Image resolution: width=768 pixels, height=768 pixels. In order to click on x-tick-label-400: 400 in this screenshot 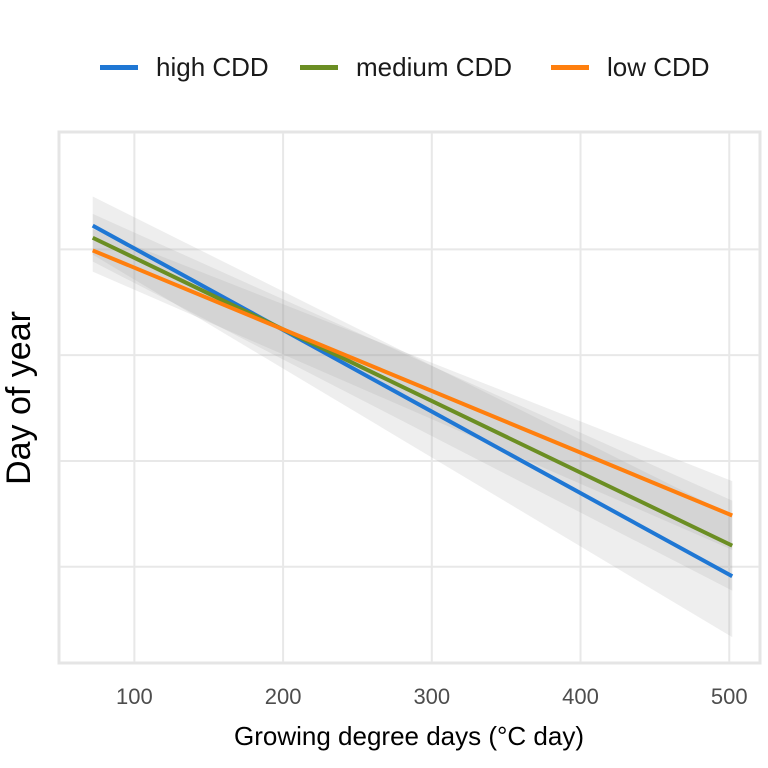, I will do `click(580, 696)`.